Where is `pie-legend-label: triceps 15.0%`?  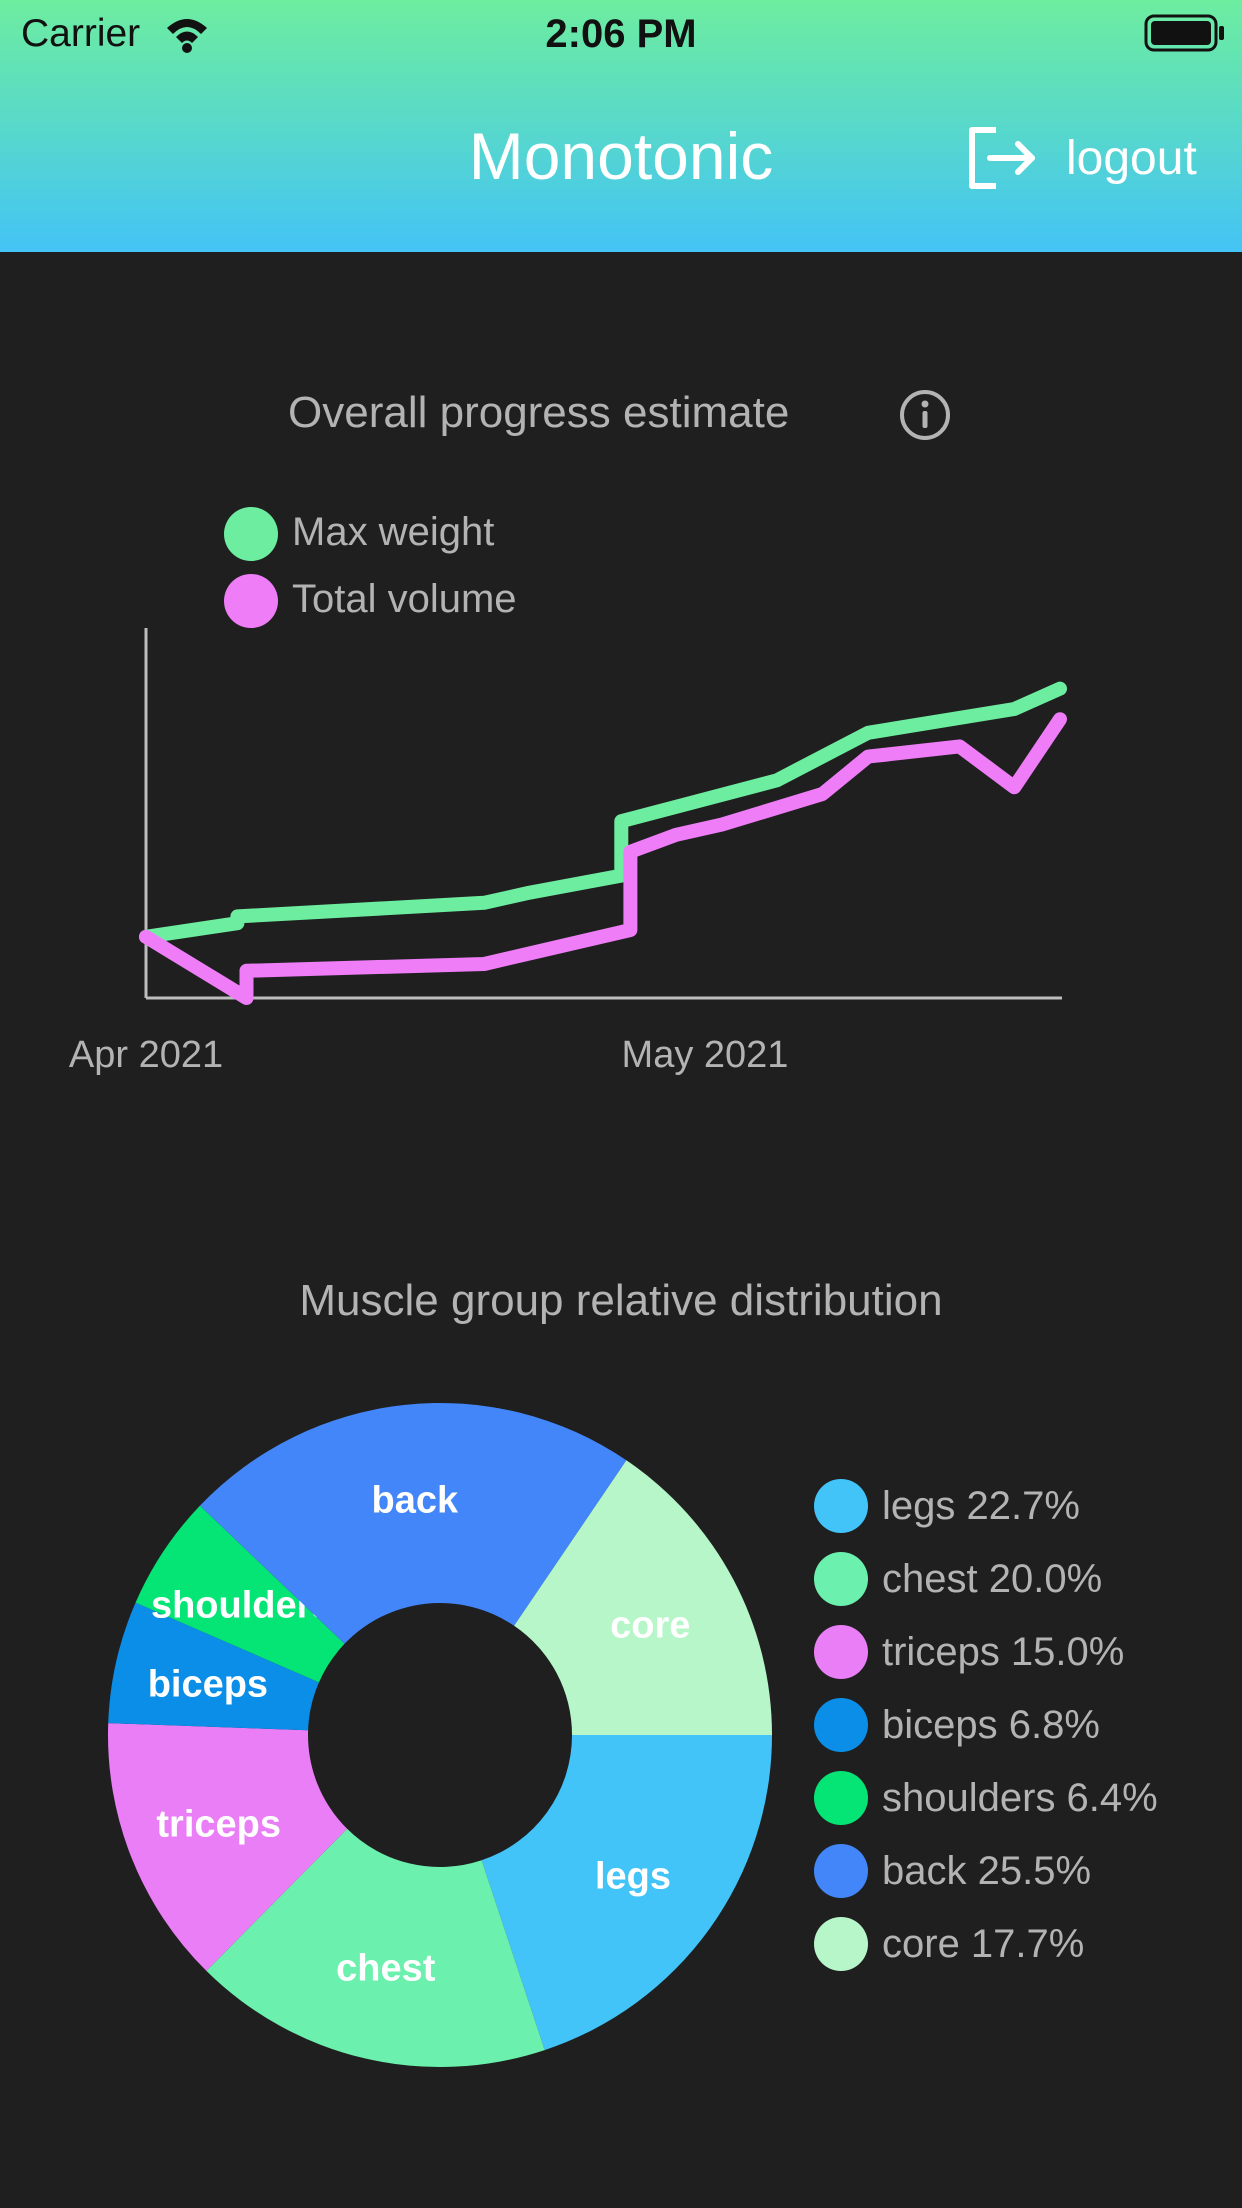
pie-legend-label: triceps 15.0% is located at coordinates (1003, 1651).